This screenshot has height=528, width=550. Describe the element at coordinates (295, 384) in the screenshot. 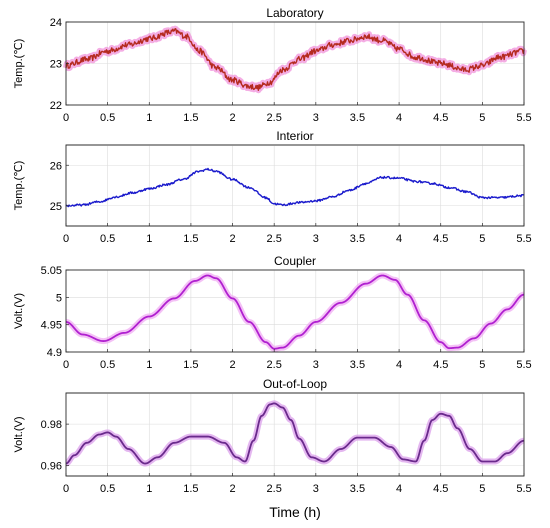

I see `panel-title: Out-of-Loop` at that location.